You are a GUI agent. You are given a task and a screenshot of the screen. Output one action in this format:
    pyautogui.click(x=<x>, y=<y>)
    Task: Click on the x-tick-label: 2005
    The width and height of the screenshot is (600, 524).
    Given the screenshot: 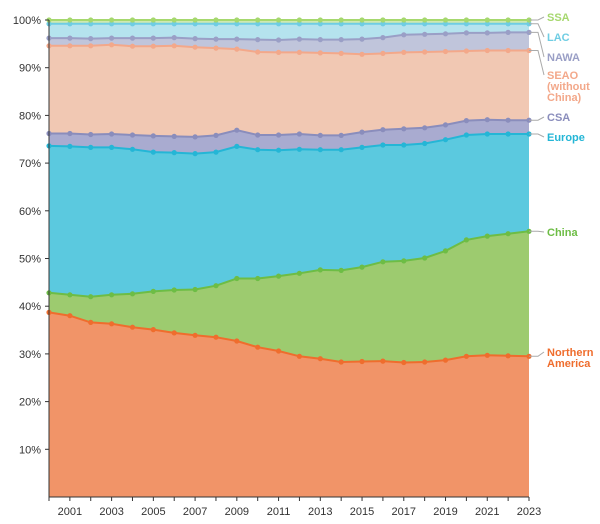 What is the action you would take?
    pyautogui.click(x=153, y=512)
    